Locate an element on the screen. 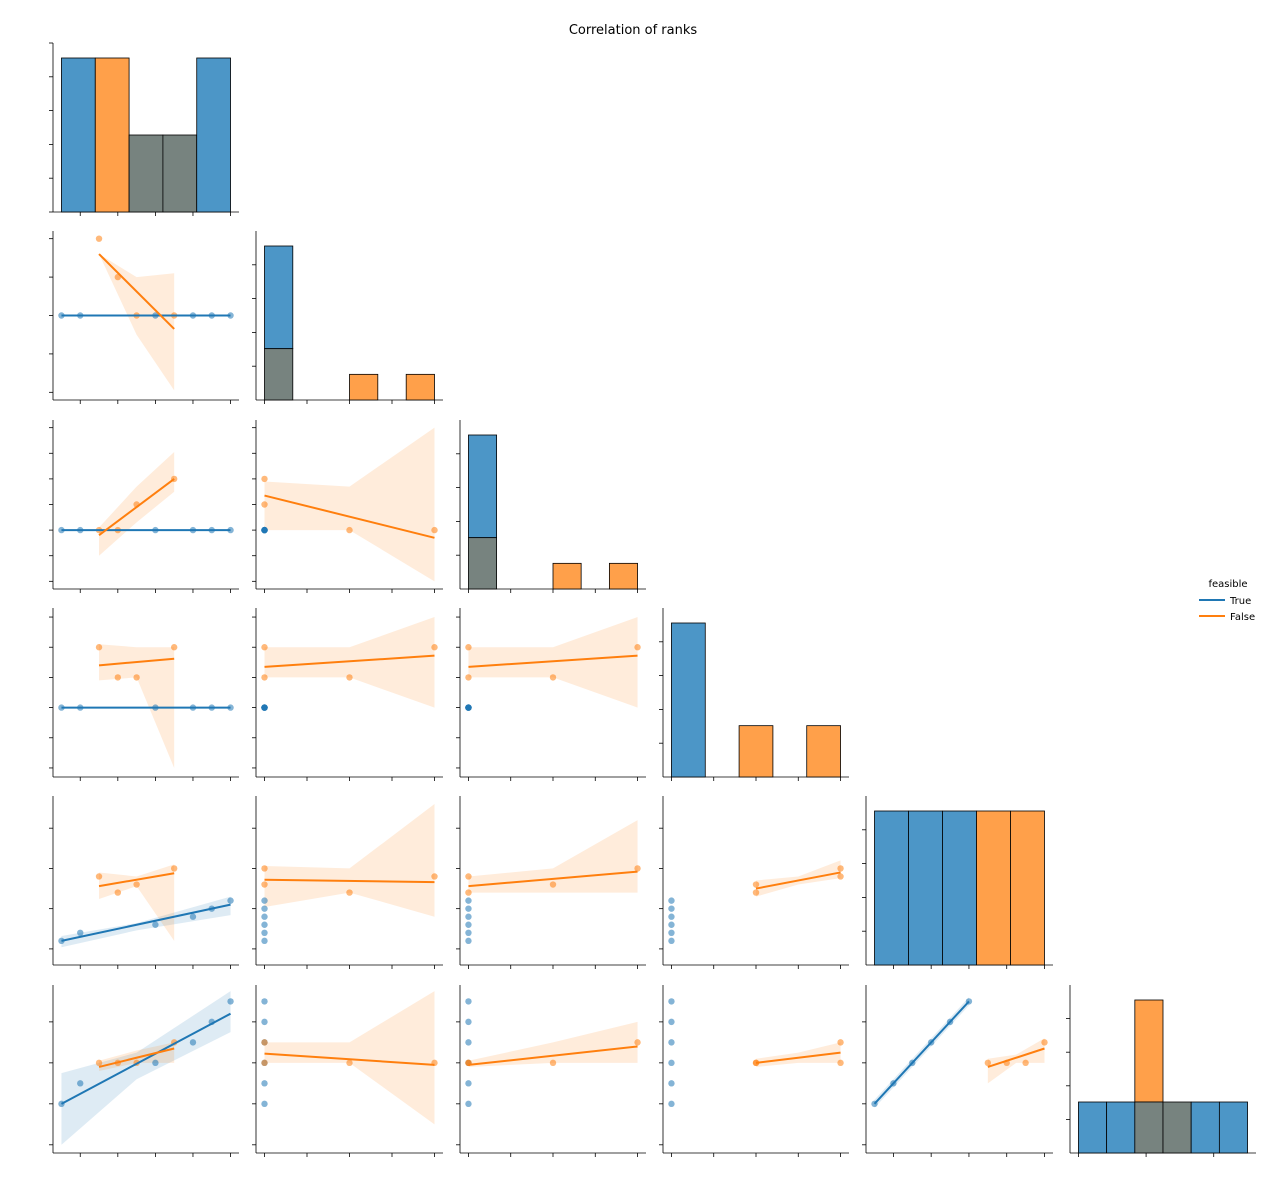 The image size is (1267, 1200). panel-paretoFV-Deb is located at coordinates (957, 1071).